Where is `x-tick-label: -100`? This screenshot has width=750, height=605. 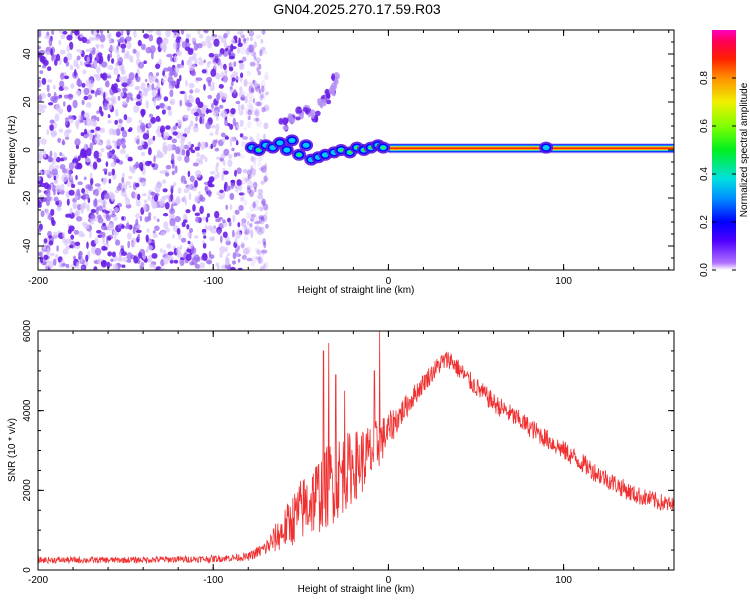 x-tick-label: -100 is located at coordinates (213, 580).